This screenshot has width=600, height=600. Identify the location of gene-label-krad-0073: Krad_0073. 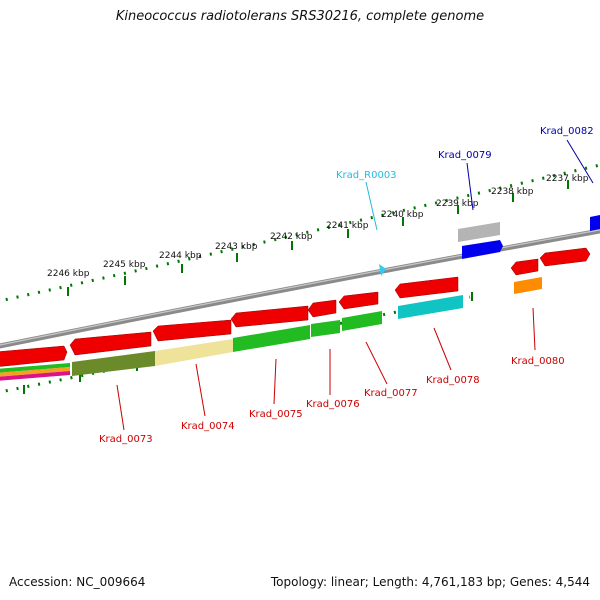
(126, 439).